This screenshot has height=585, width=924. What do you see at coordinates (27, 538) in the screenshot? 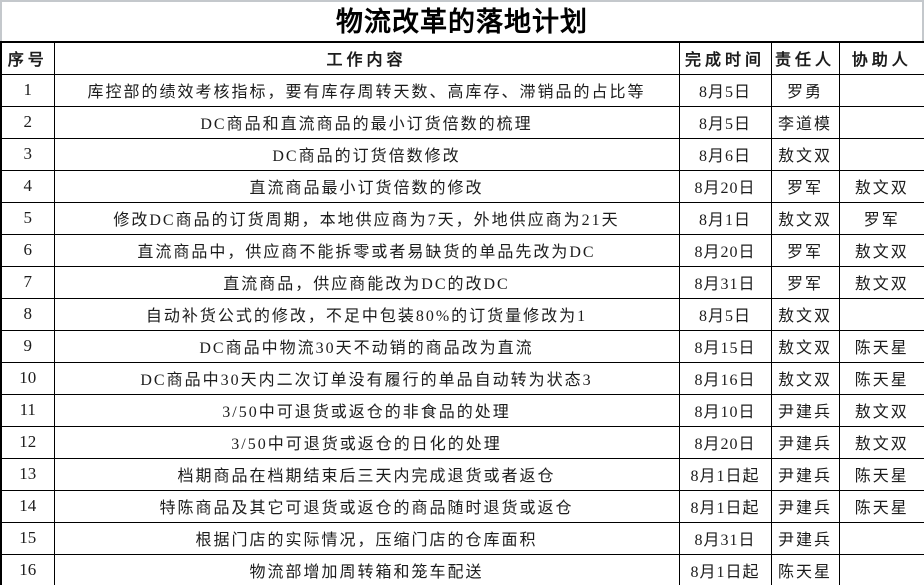
I see `cell-index: 15` at bounding box center [27, 538].